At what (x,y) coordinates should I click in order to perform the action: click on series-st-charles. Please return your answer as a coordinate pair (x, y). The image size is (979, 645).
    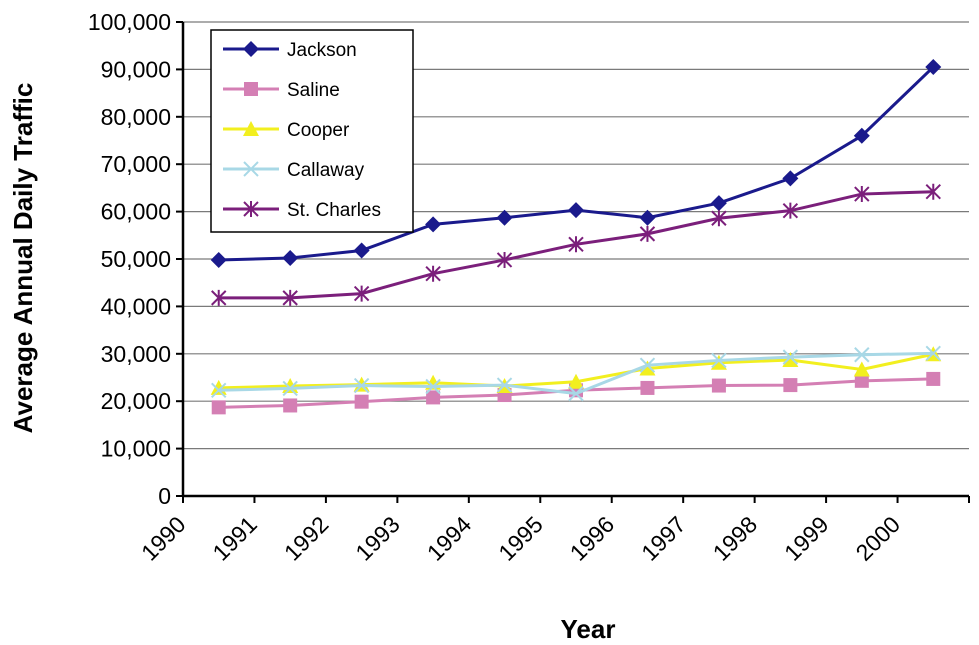
    Looking at the image, I should click on (576, 244).